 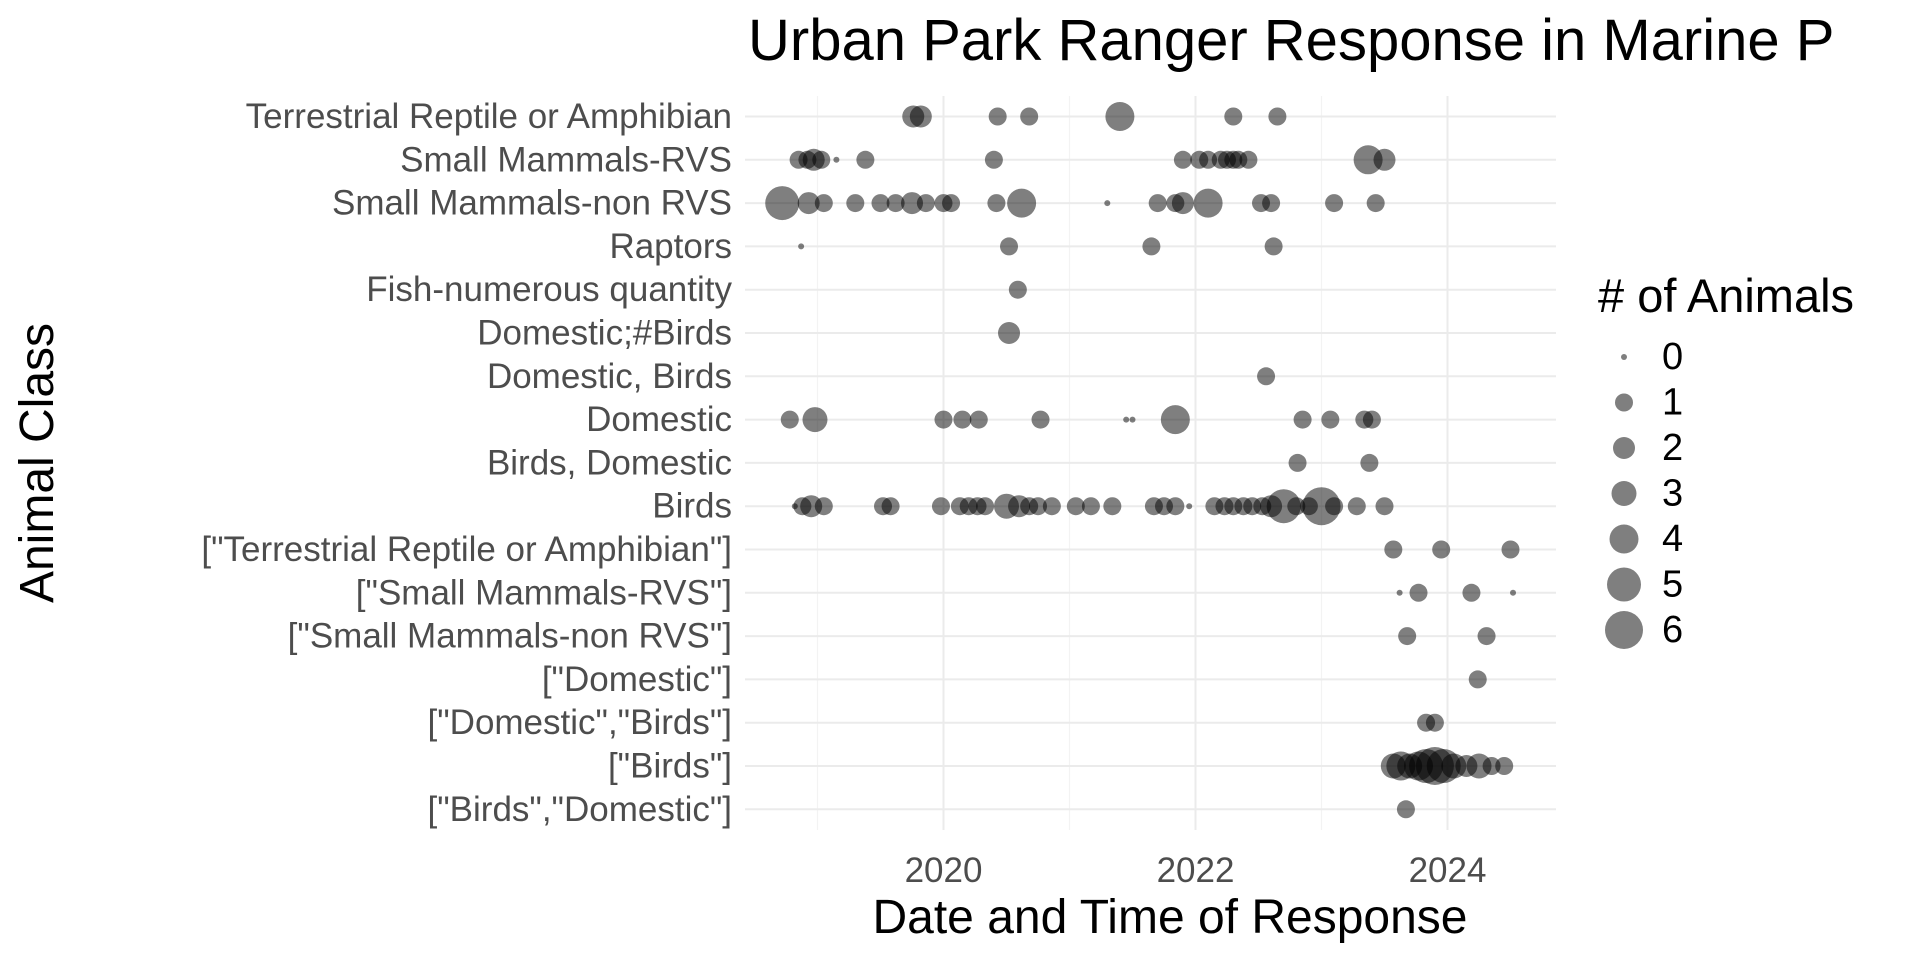 What do you see at coordinates (604, 333) in the screenshot?
I see `y-tick-label: Domestic;#Birds` at bounding box center [604, 333].